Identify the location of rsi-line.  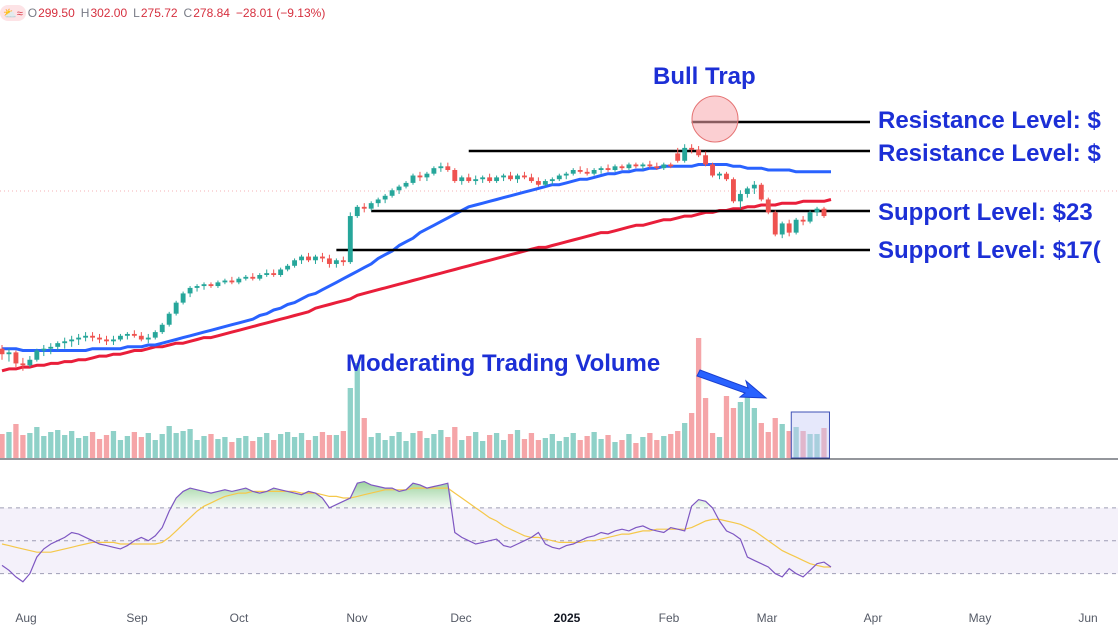
(416, 531).